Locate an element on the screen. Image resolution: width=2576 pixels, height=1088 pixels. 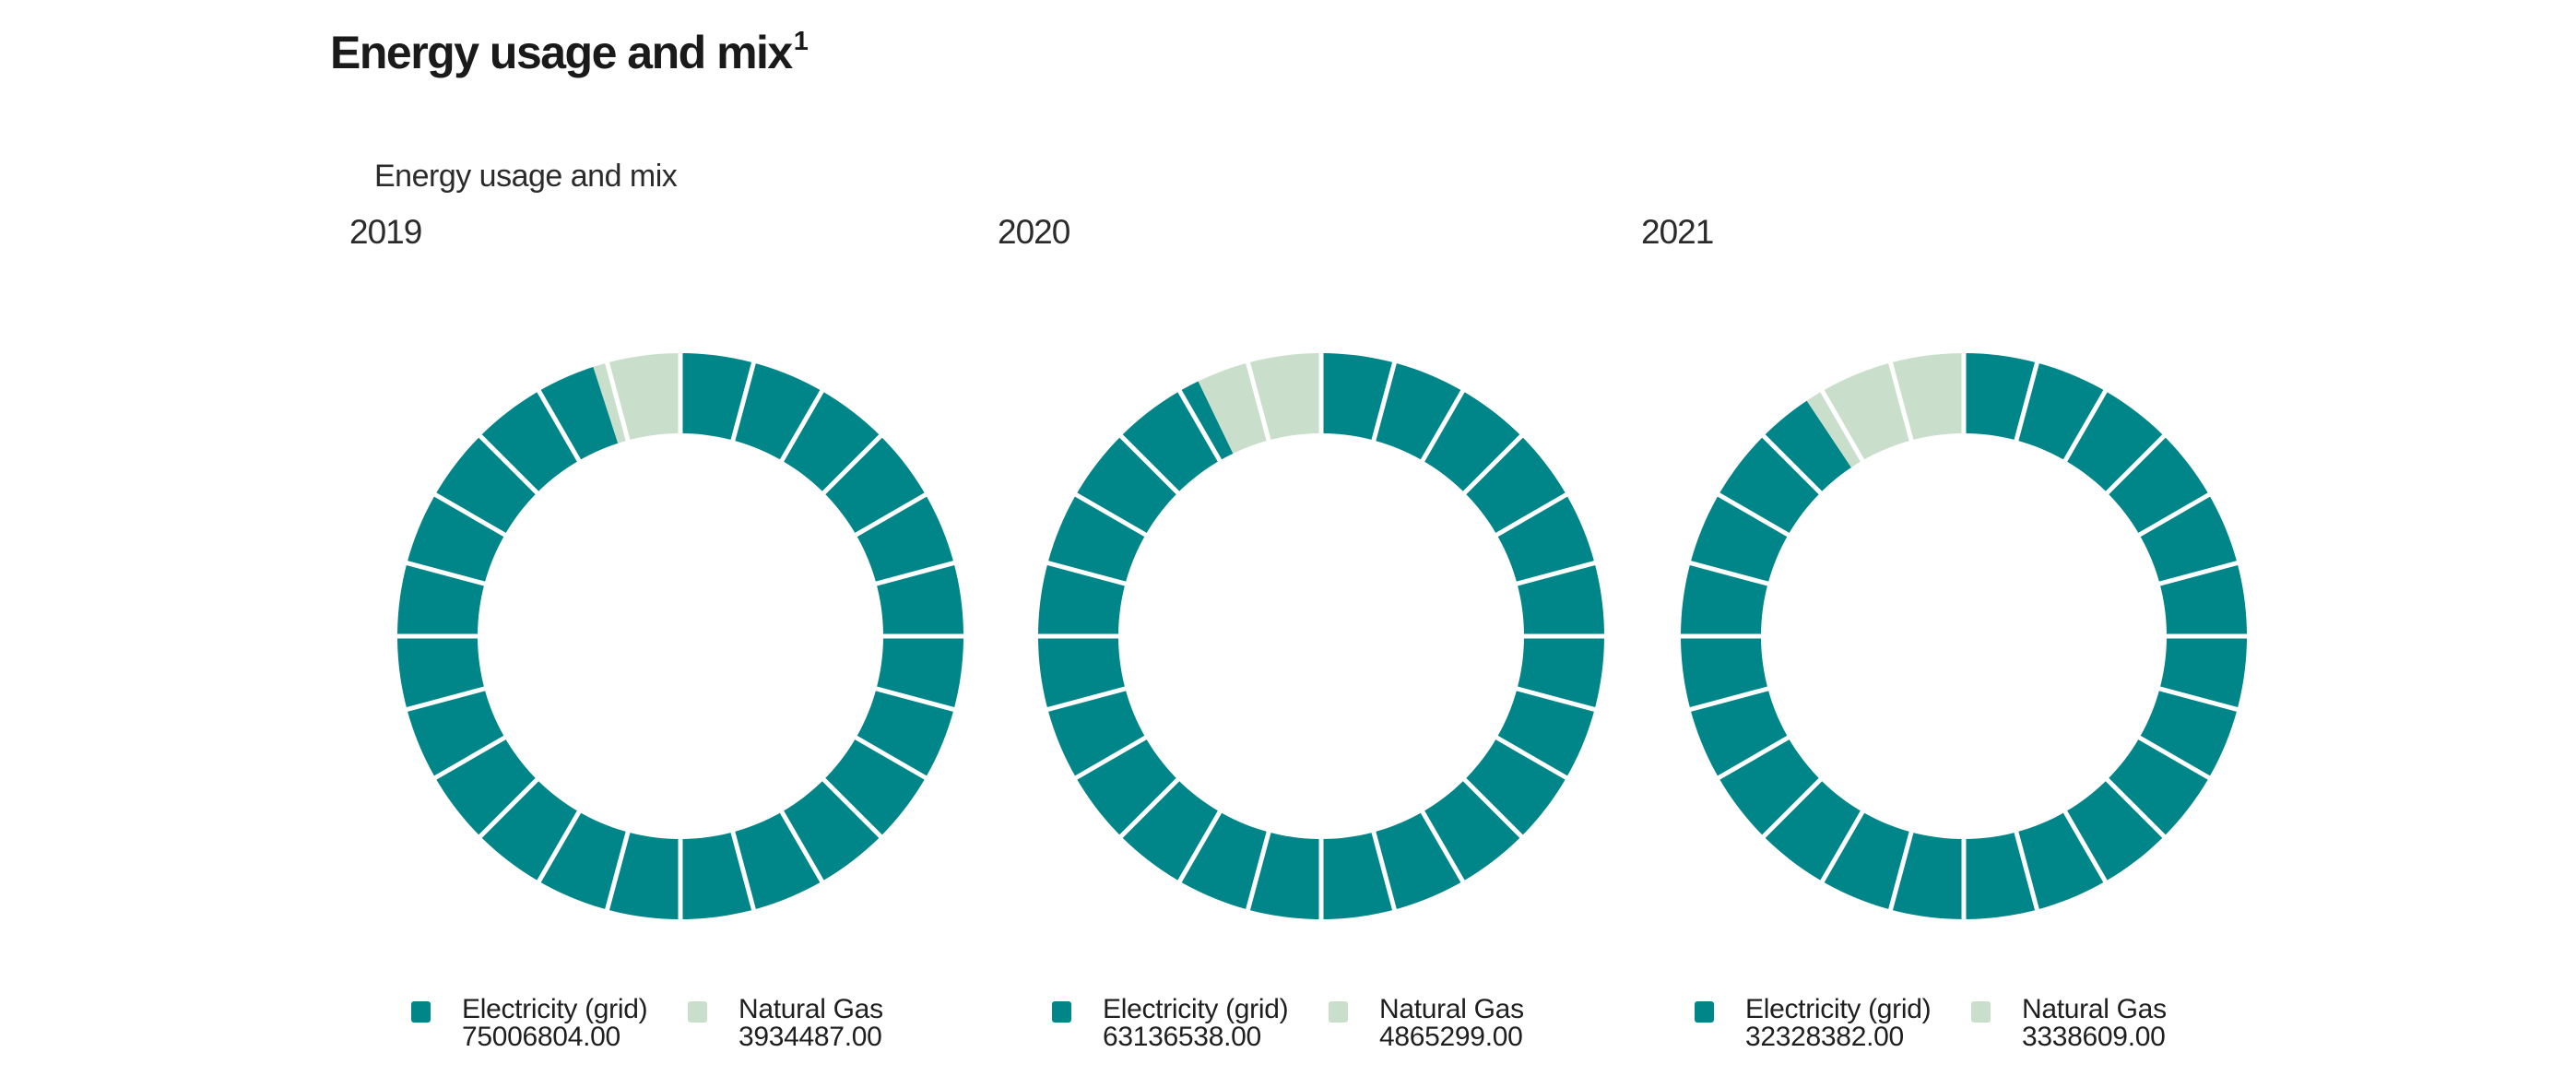
legend-item-electricity: Electricity (grid) 63136538.00 is located at coordinates (1190, 1023).